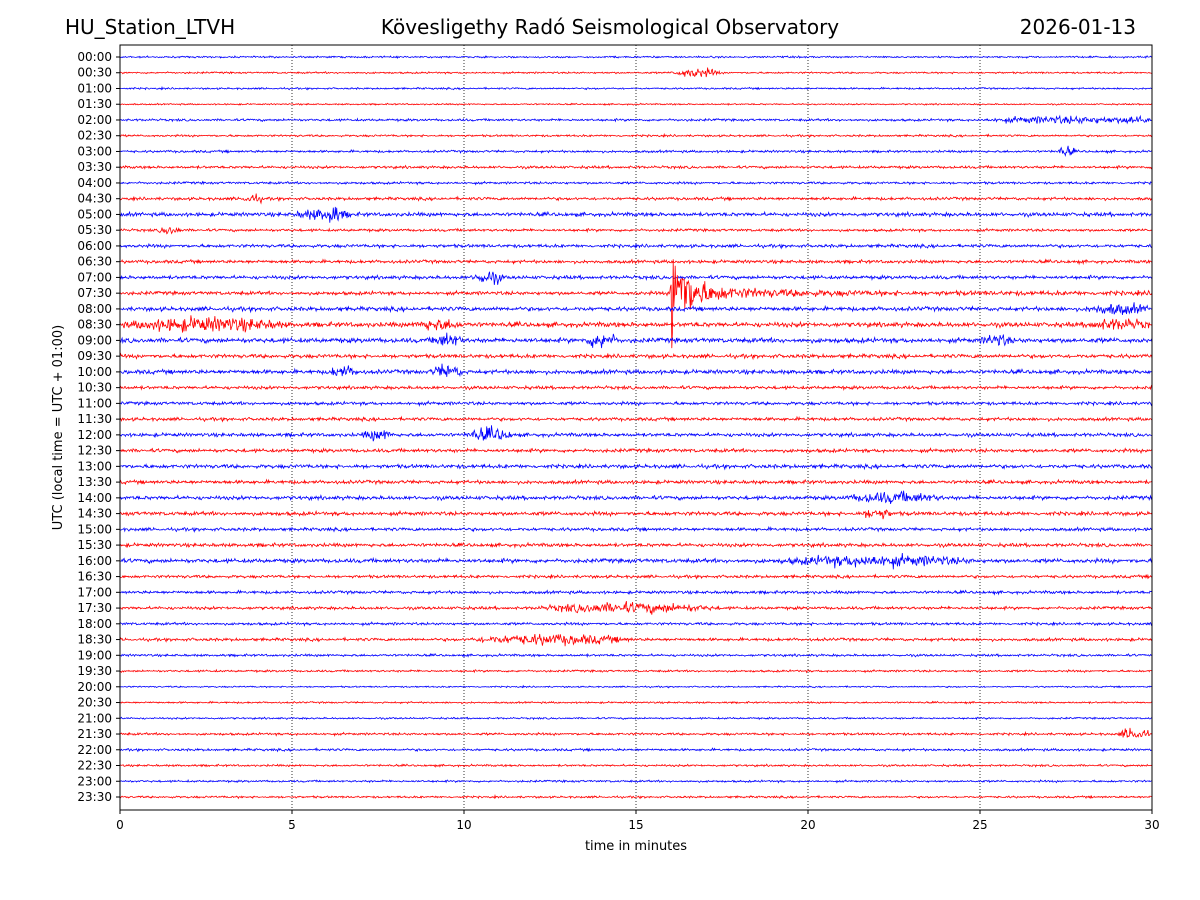 This screenshot has width=1200, height=900. I want to click on x-axis-label: time in minutes, so click(636, 846).